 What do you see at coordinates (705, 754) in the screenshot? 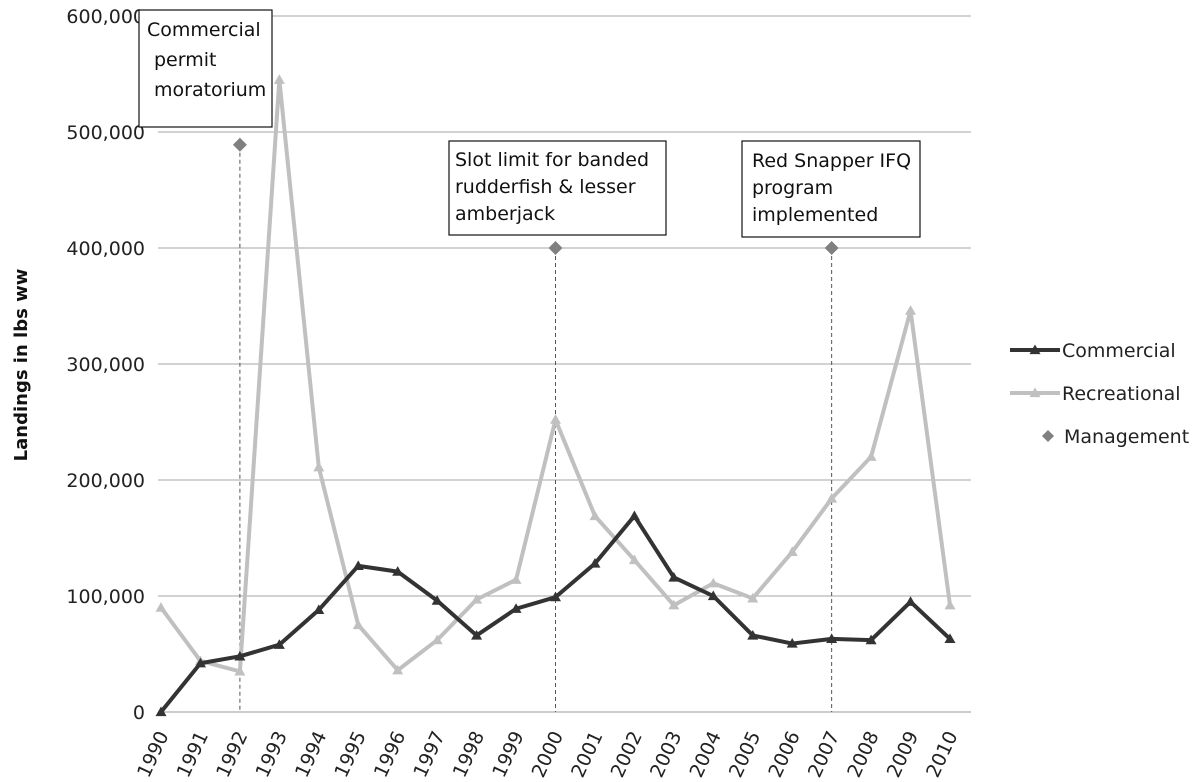
I see `x-tick-label: 2004` at bounding box center [705, 754].